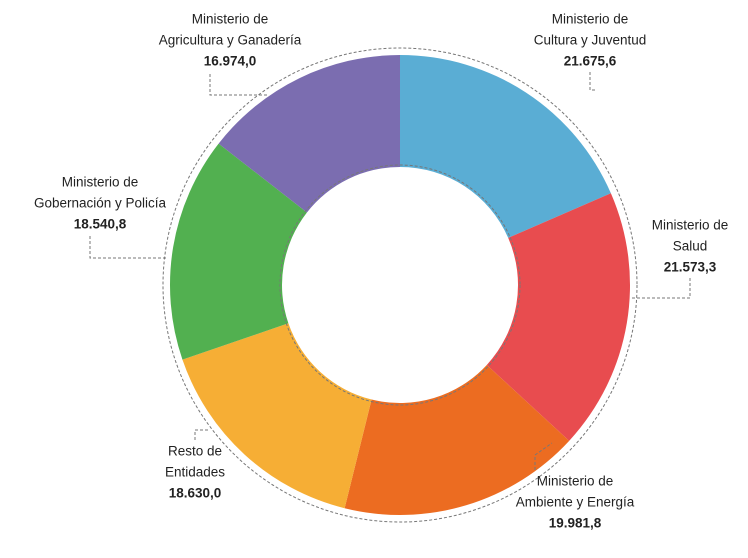 The width and height of the screenshot is (748, 558). I want to click on value-label: 16.974,0, so click(230, 61).